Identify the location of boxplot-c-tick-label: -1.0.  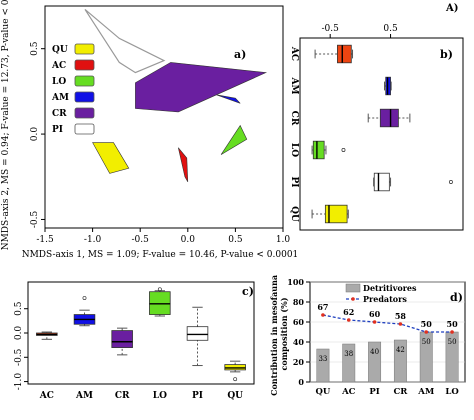
(19, 382).